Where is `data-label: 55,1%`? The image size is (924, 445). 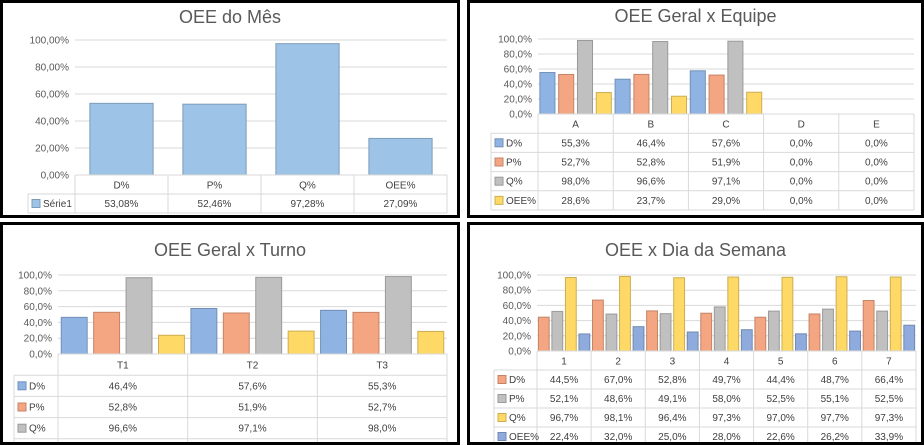
data-label: 55,1% is located at coordinates (835, 399).